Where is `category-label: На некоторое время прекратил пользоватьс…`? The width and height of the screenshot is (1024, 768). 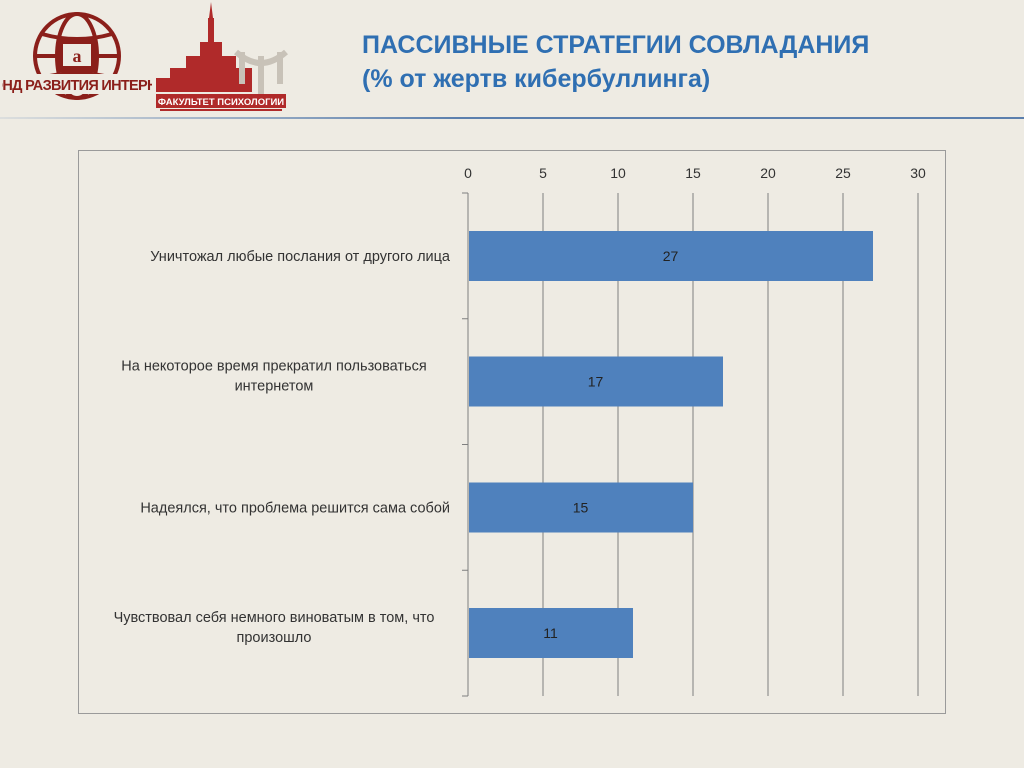 category-label: На некоторое время прекратил пользоватьс… is located at coordinates (273, 367).